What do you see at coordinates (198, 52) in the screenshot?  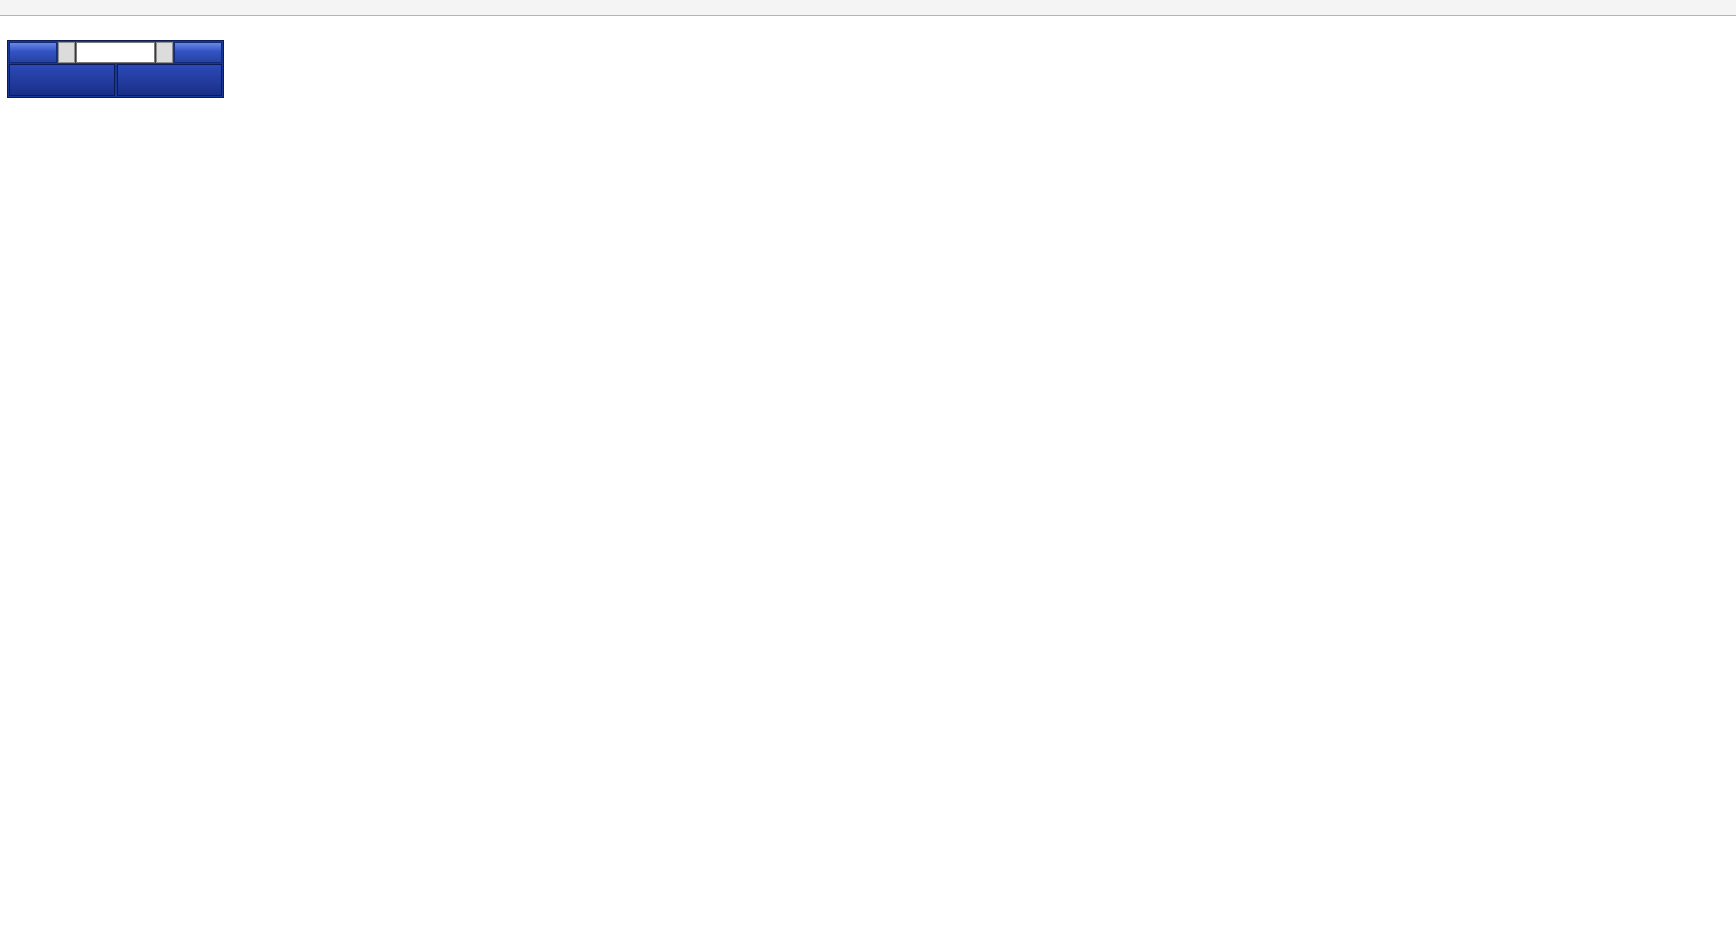 I see `buy-button` at bounding box center [198, 52].